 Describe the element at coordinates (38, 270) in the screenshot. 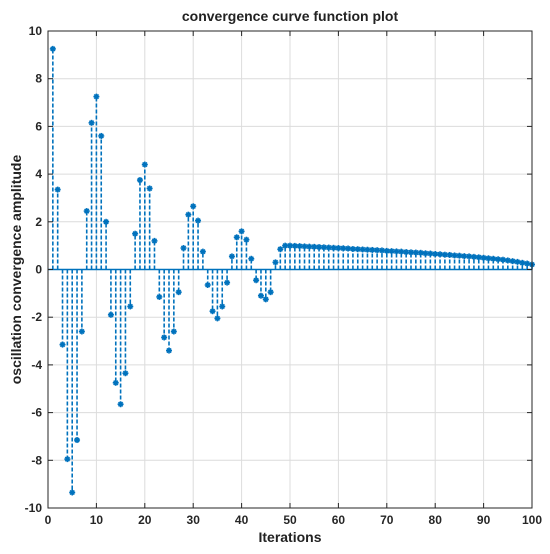

I see `y-tick-label: 0` at that location.